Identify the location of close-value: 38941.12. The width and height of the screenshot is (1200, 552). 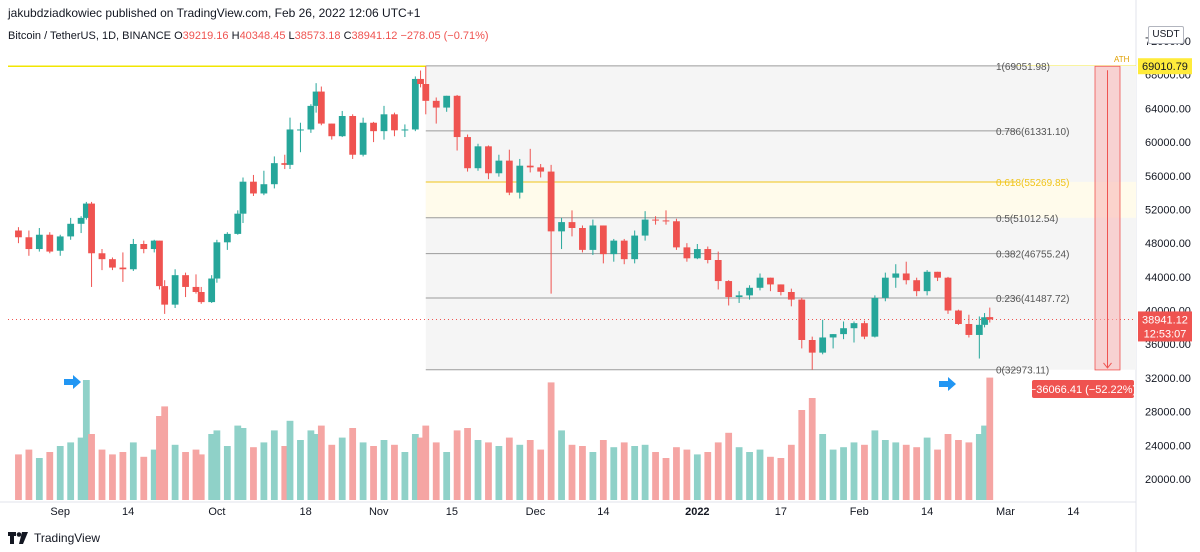
(374, 36).